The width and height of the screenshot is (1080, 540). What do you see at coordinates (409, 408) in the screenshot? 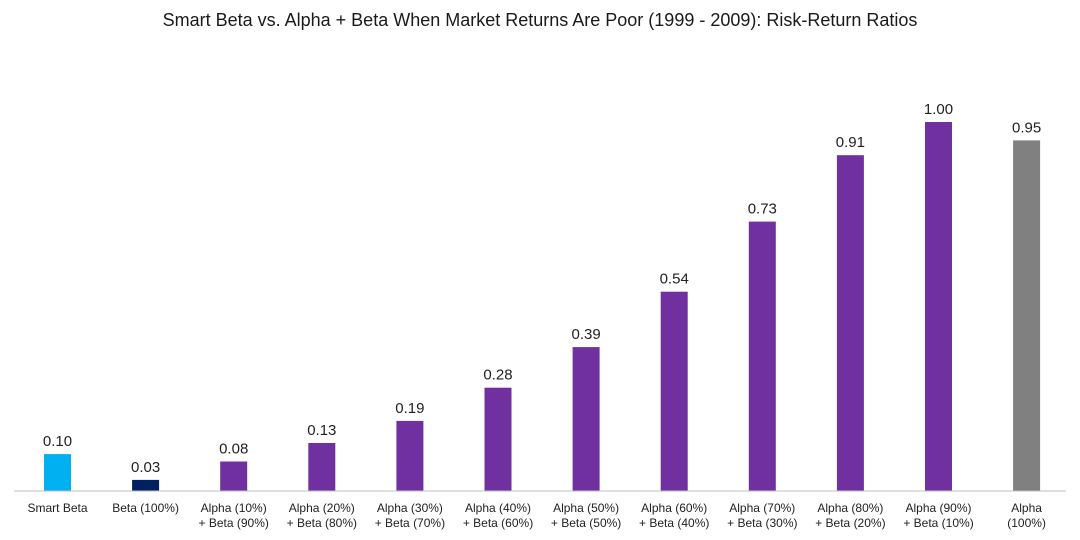
I see `data-label-4: 0.19` at bounding box center [409, 408].